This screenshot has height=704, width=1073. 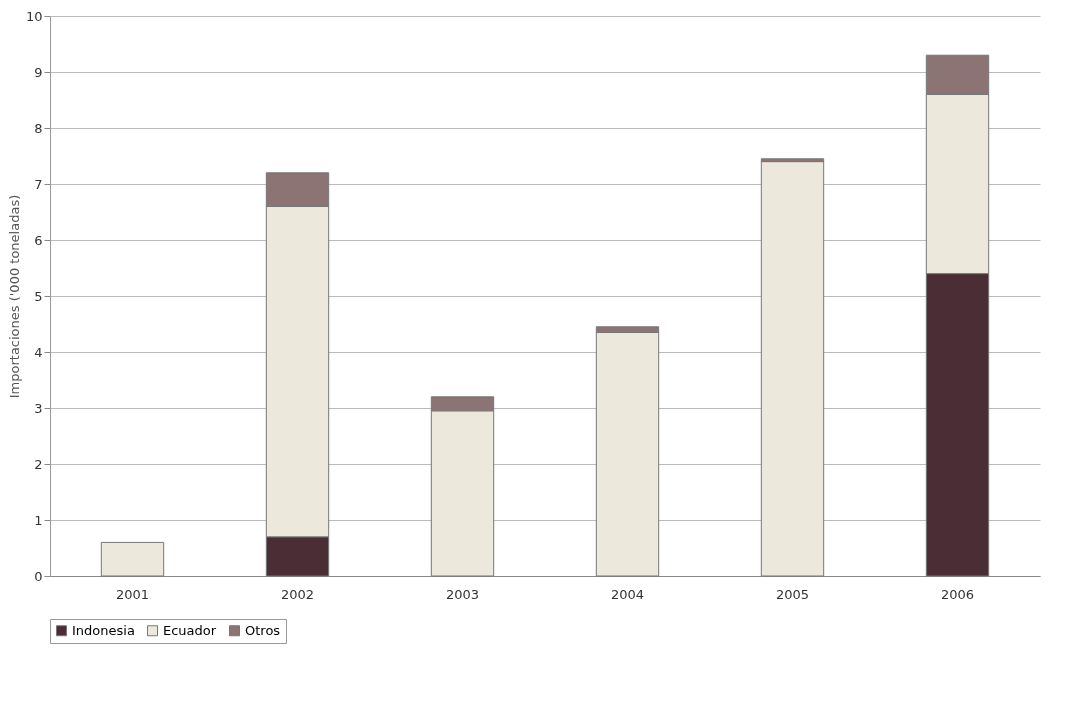 What do you see at coordinates (38, 576) in the screenshot?
I see `y-tick-label: 0` at bounding box center [38, 576].